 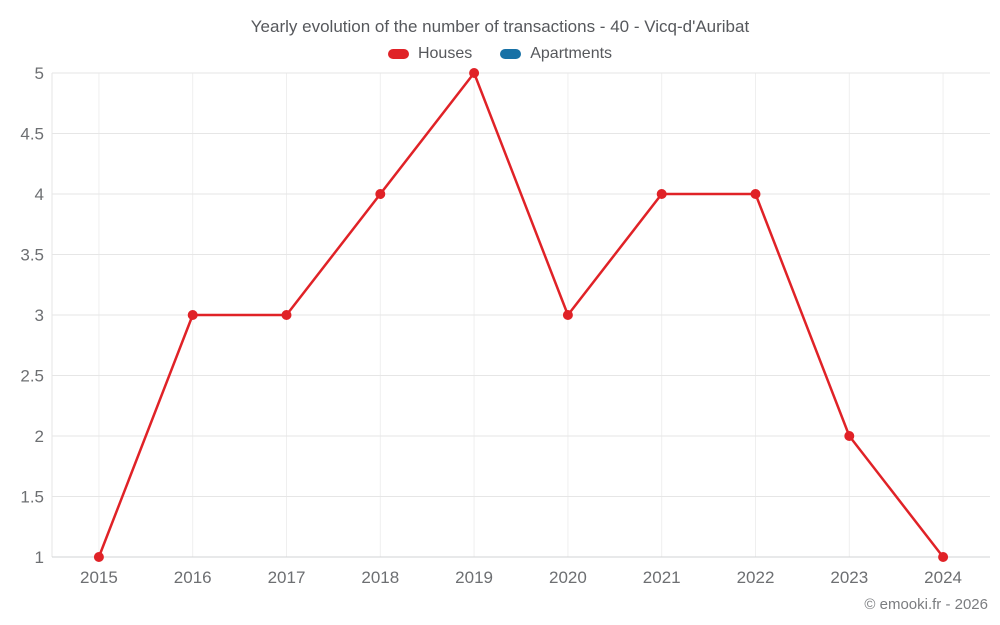 What do you see at coordinates (287, 577) in the screenshot?
I see `x-tick-label: 2017` at bounding box center [287, 577].